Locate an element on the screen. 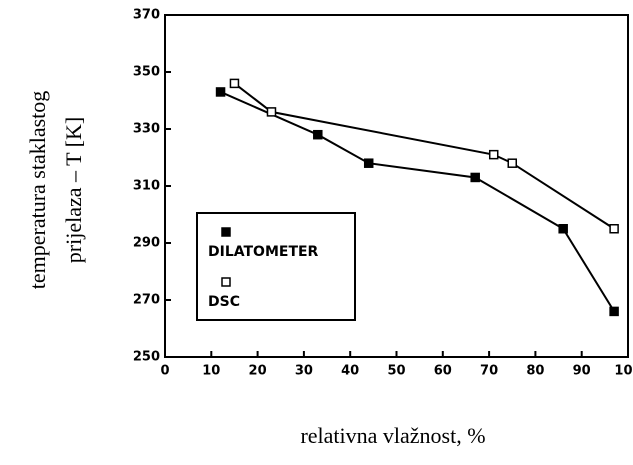  legend-label: DSC is located at coordinates (224, 302).